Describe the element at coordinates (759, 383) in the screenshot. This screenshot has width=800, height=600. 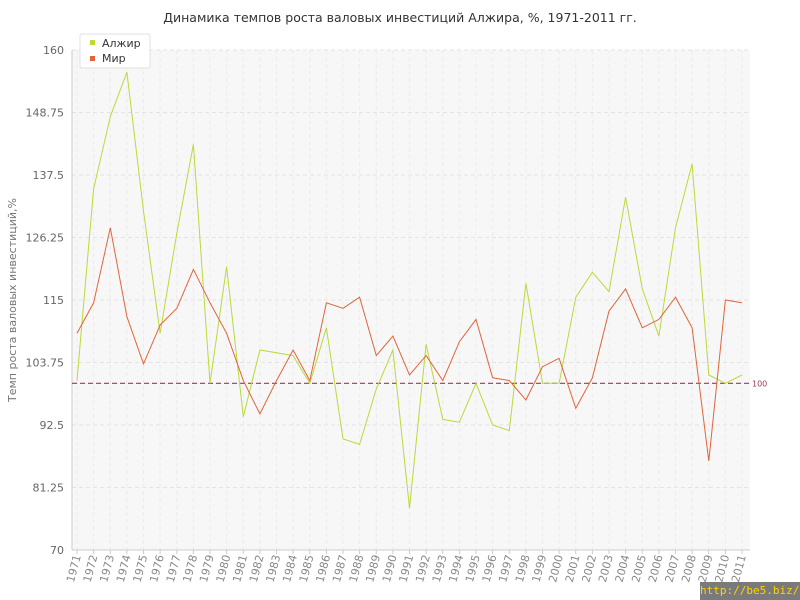
I see `reference-line-label: 100` at that location.